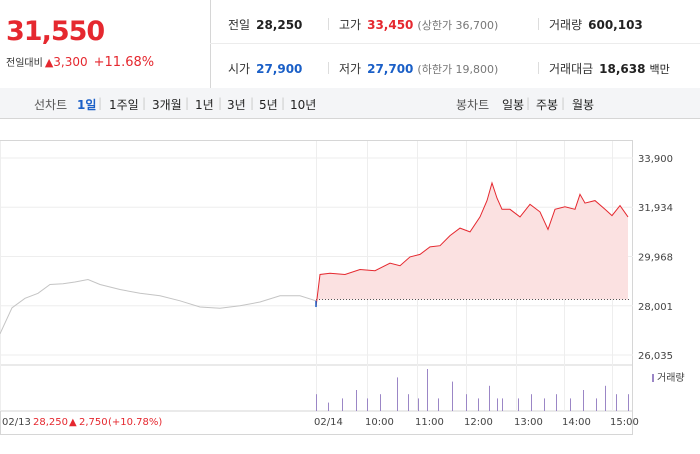  Describe the element at coordinates (513, 105) in the screenshot. I see `tab-daily-candle: 일봉` at that location.